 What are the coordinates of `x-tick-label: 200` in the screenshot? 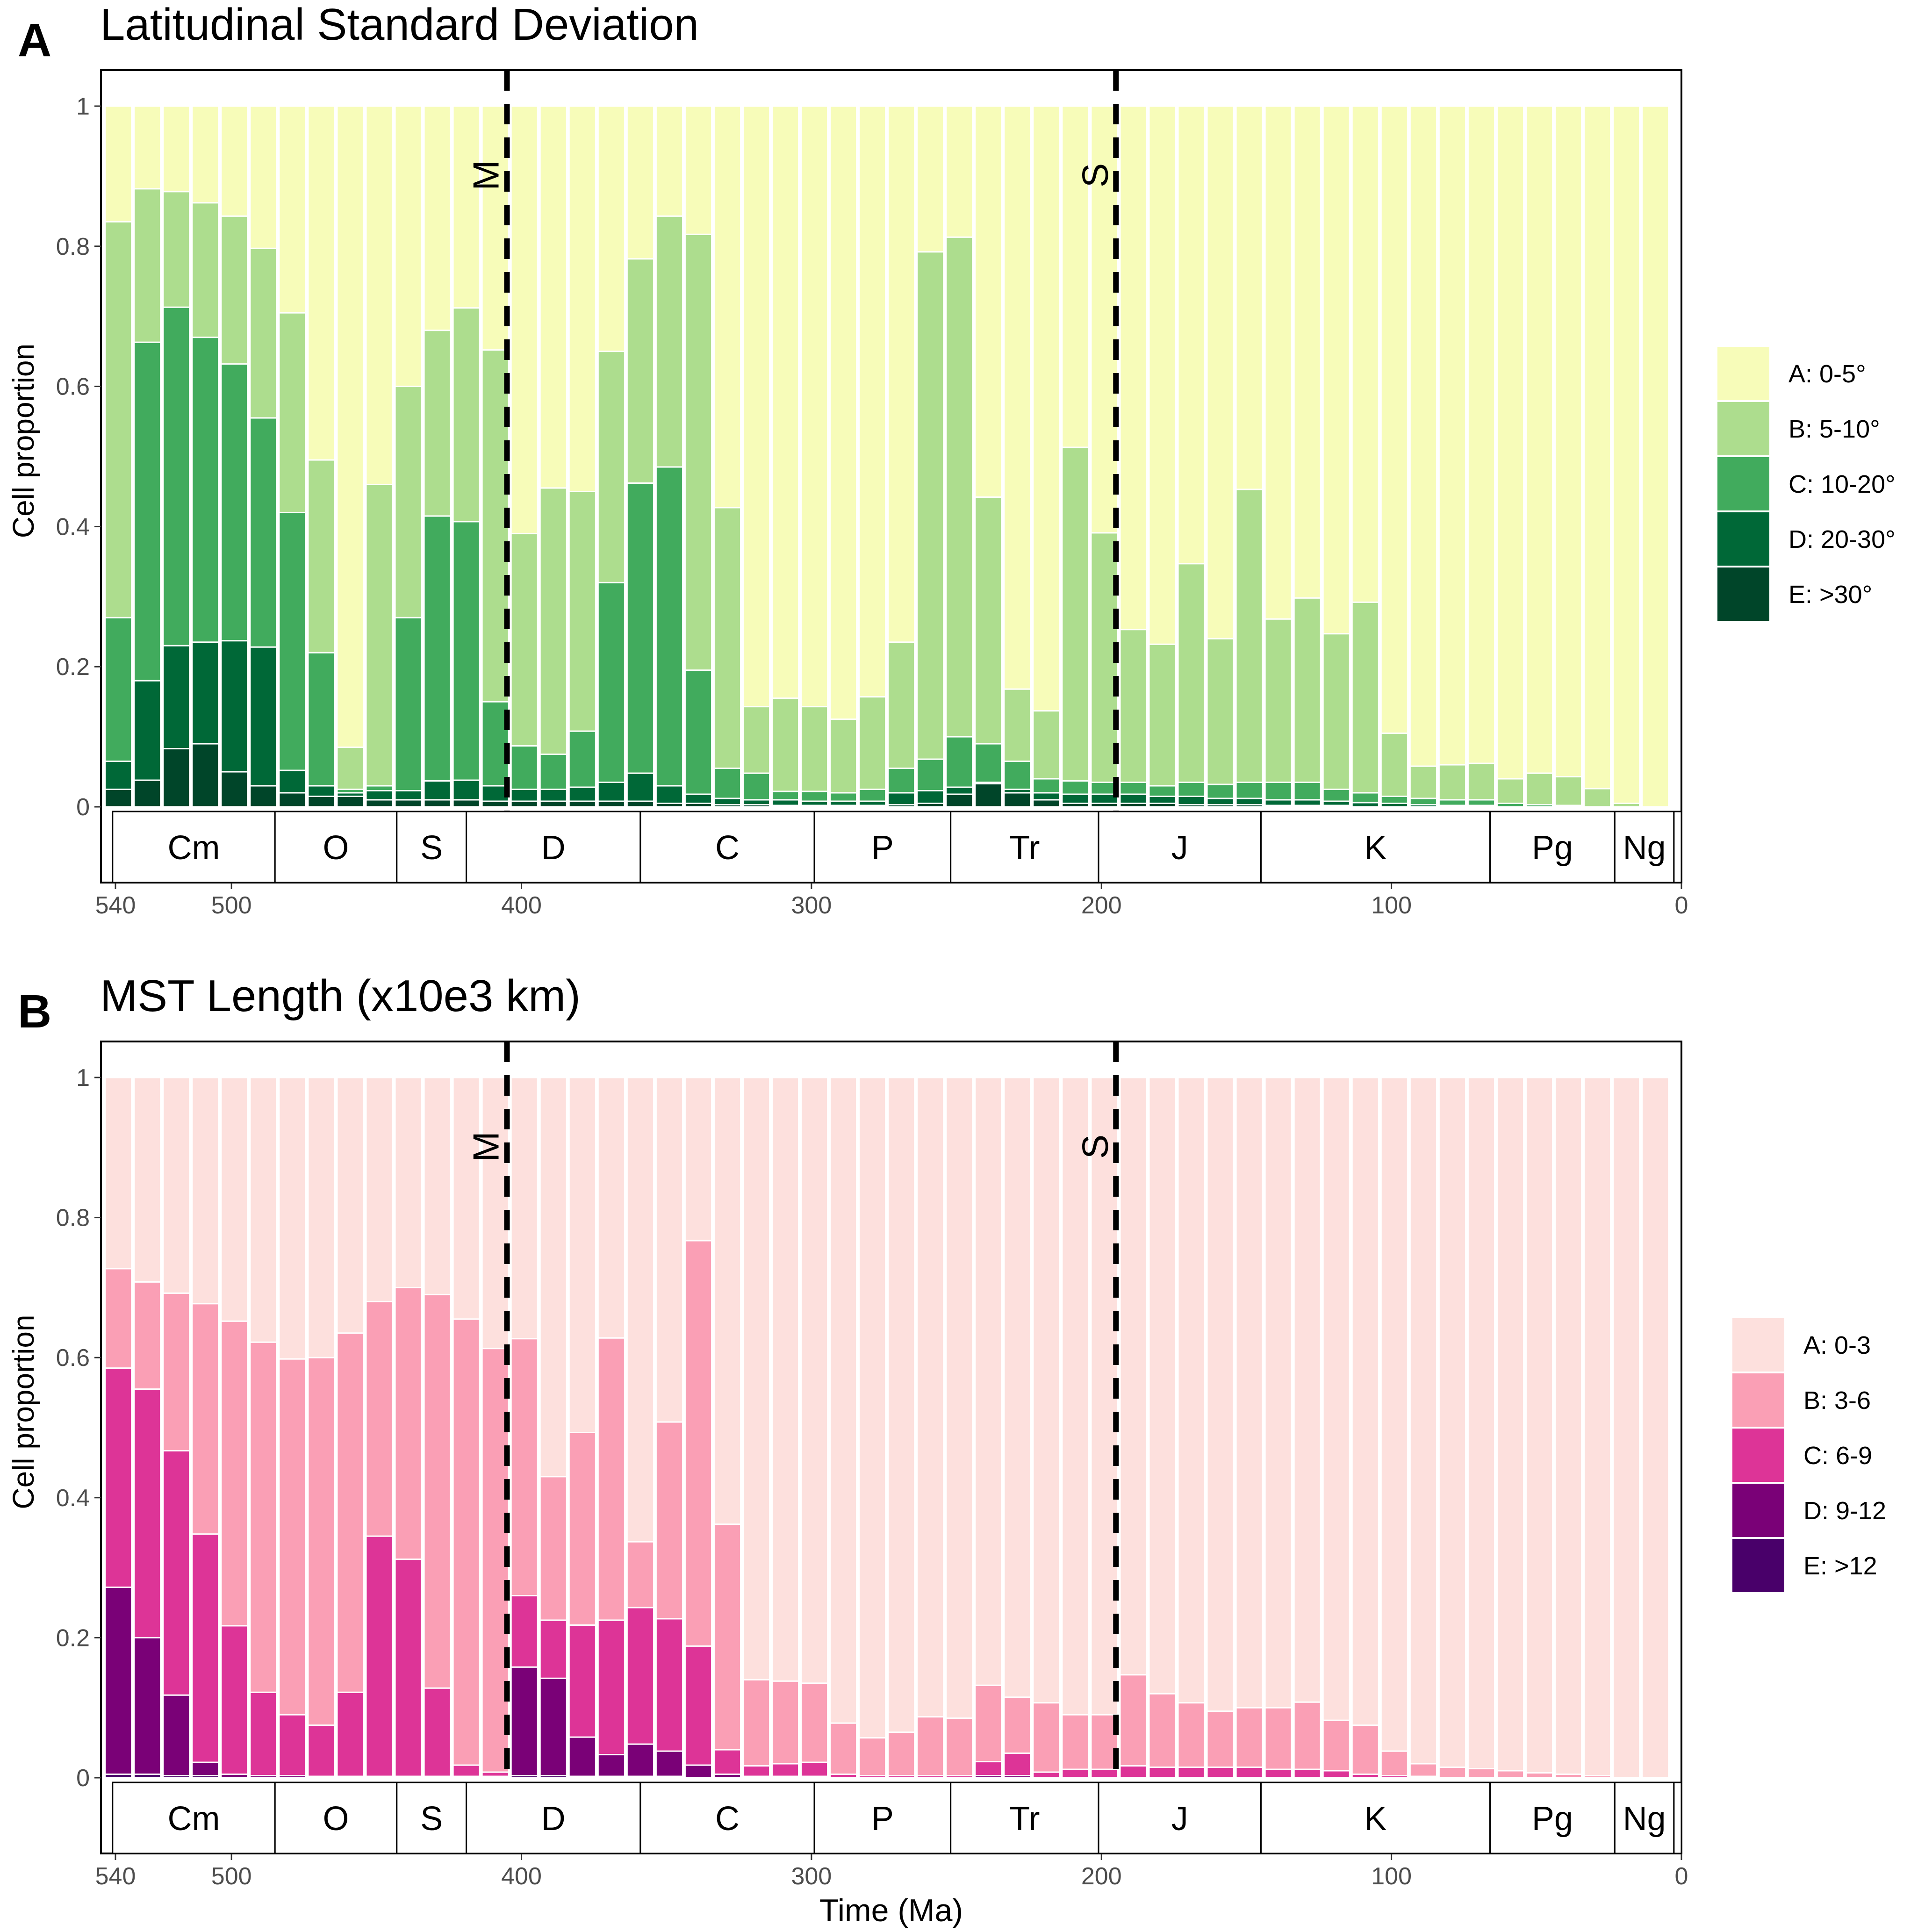 It's located at (1102, 905).